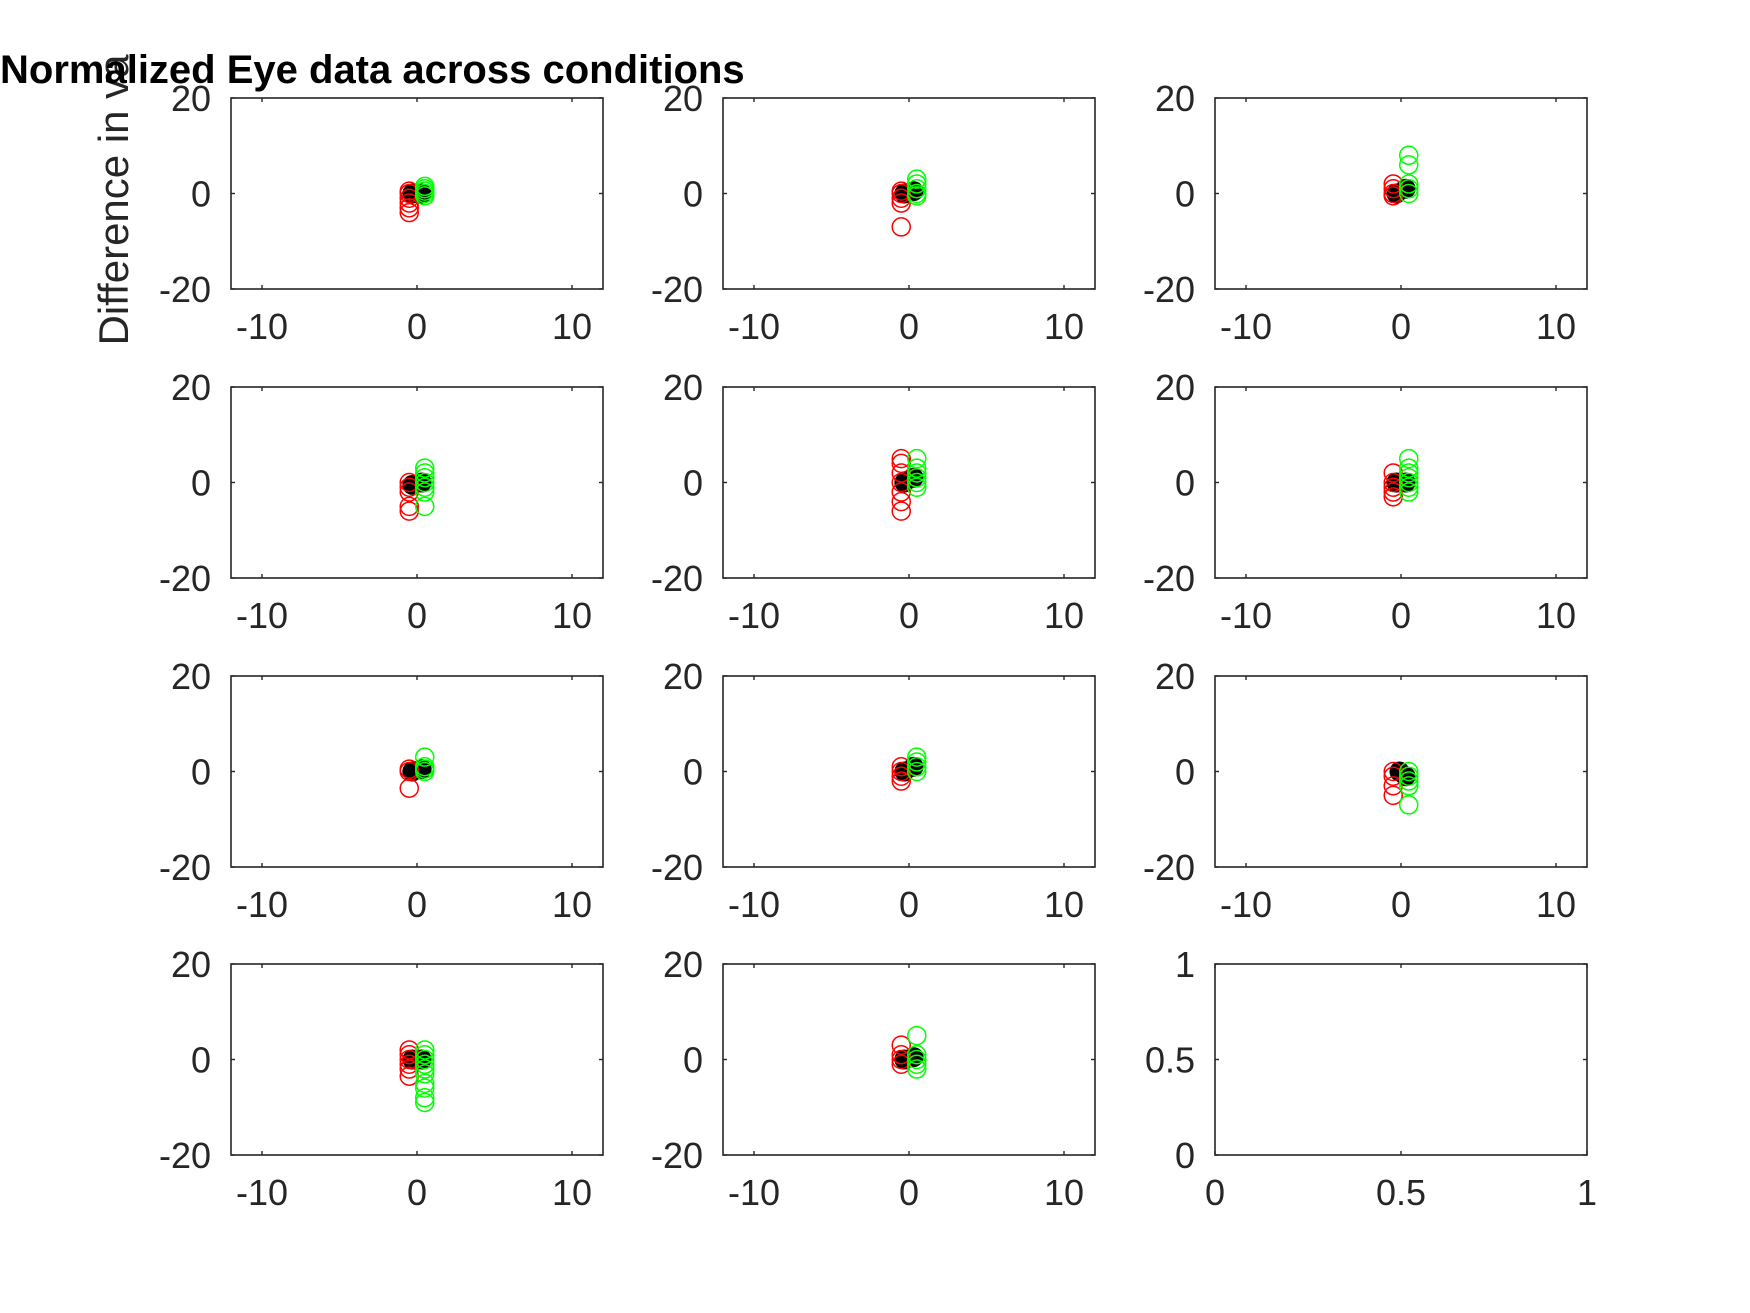 This screenshot has width=1750, height=1313. I want to click on x-tick-label: 0.5, so click(1401, 1192).